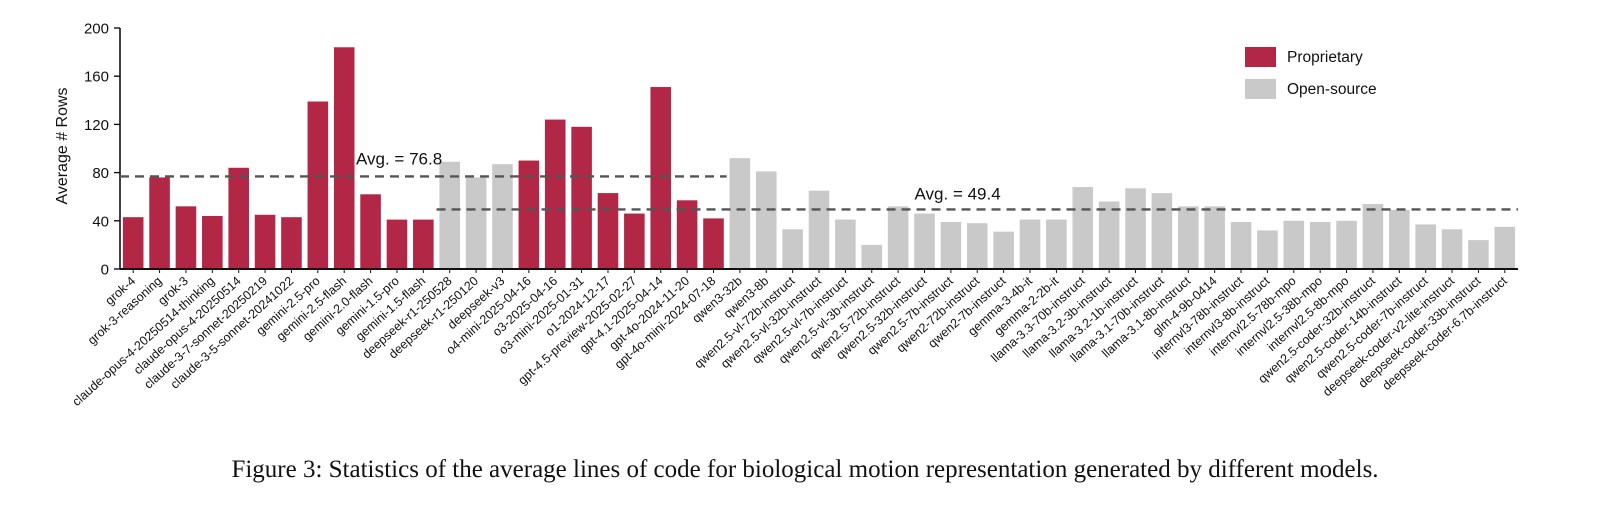 This screenshot has height=529, width=1610. What do you see at coordinates (1325, 57) in the screenshot?
I see `legend-label: Proprietary` at bounding box center [1325, 57].